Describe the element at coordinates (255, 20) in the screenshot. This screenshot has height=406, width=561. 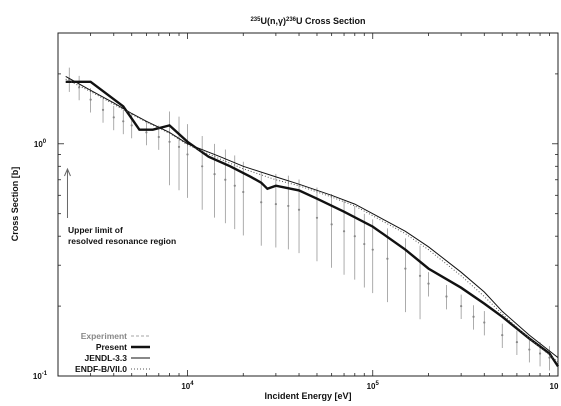
I see `title-sup1: 235` at that location.